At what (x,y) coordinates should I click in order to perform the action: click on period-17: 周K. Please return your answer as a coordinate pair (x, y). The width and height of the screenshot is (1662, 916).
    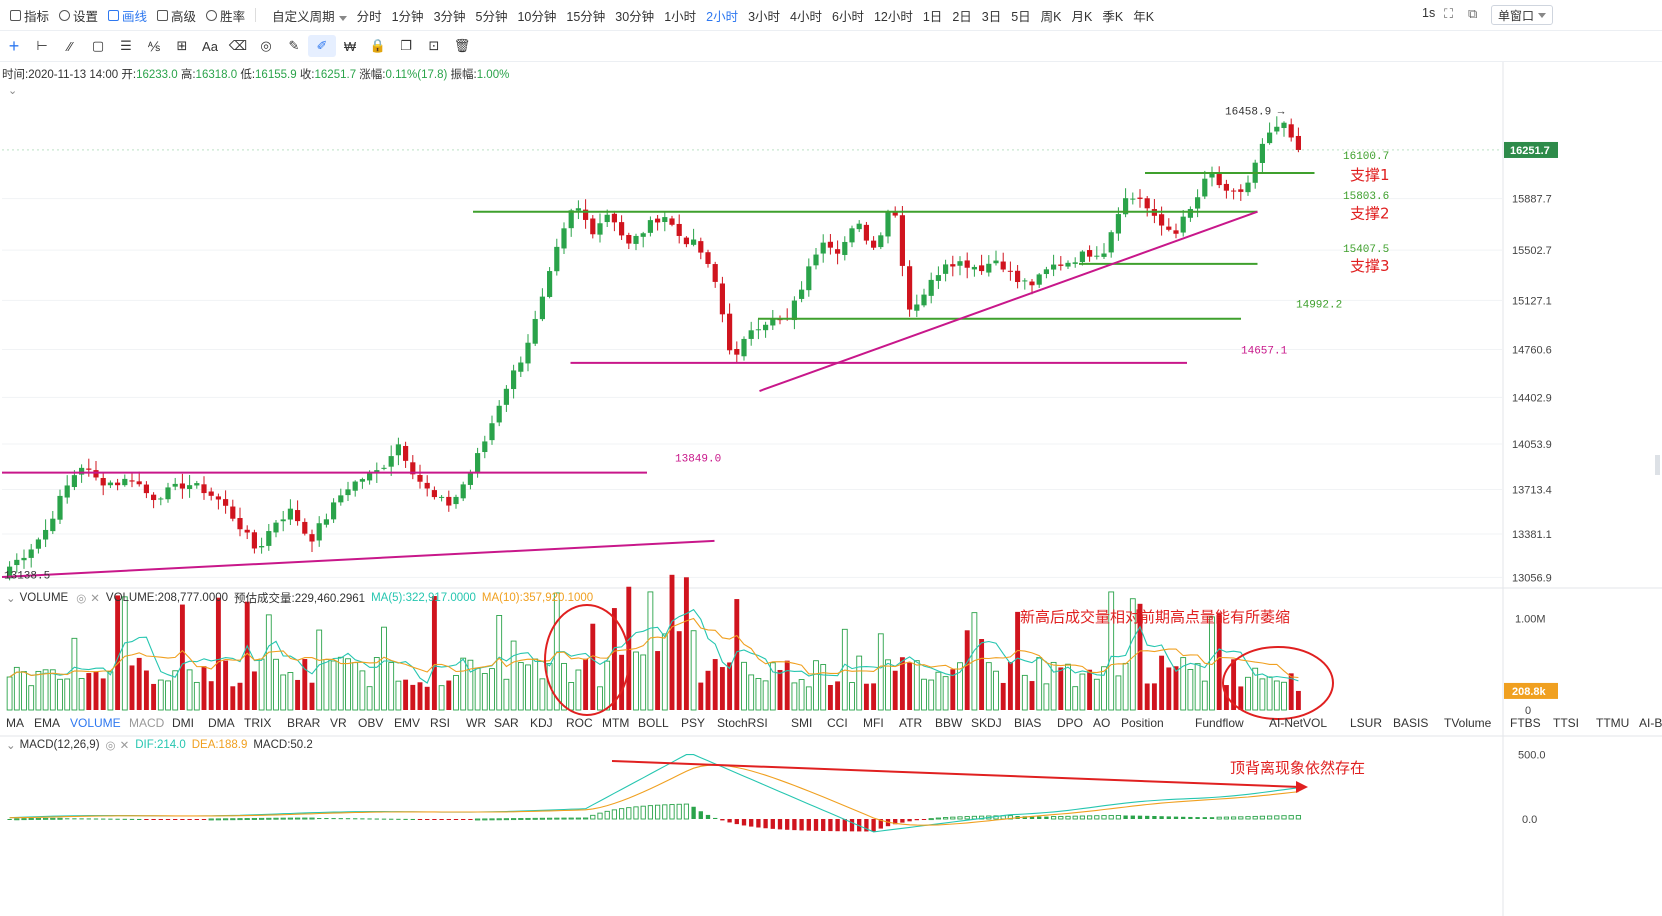
    Looking at the image, I should click on (1051, 16).